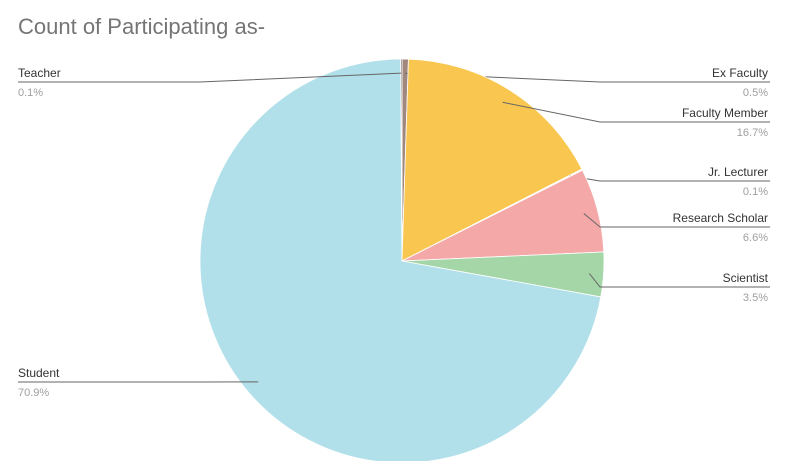  Describe the element at coordinates (636, 112) in the screenshot. I see `leader-line-faculty-member` at that location.